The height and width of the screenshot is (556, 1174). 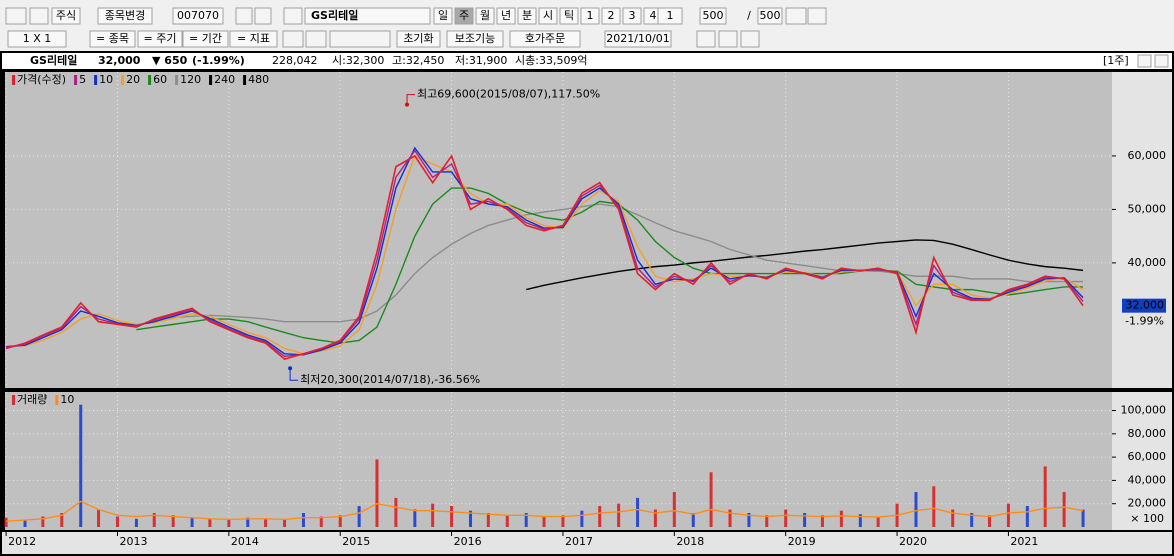 What do you see at coordinates (508, 94) in the screenshot?
I see `annotation: 최고69,600(2015/08/07),117.50%` at bounding box center [508, 94].